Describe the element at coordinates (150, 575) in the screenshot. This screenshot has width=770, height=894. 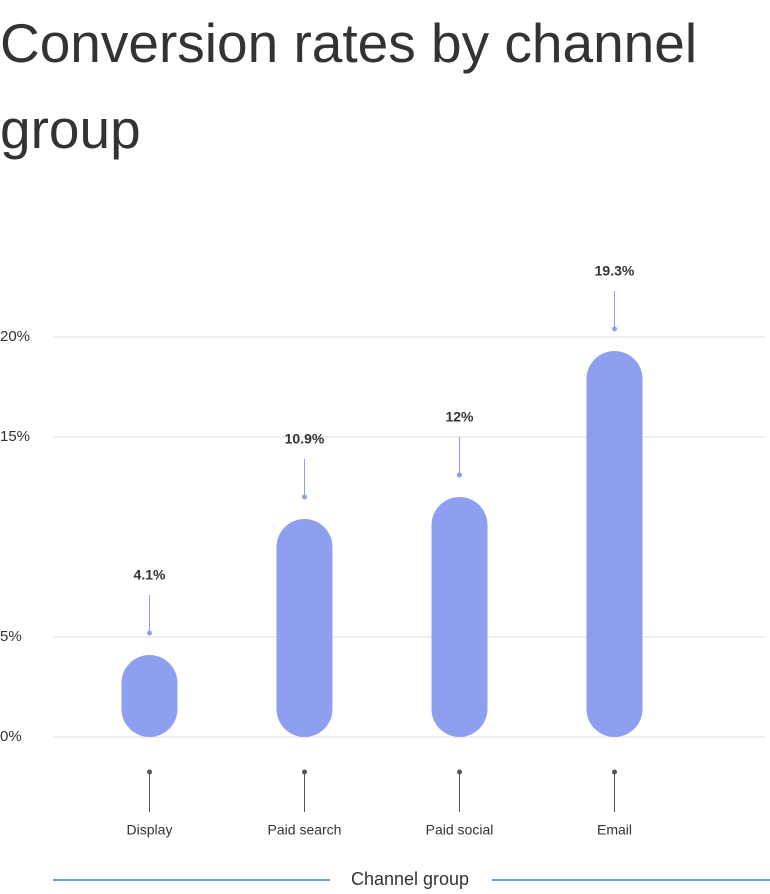
I see `value-label: 4.1%` at that location.